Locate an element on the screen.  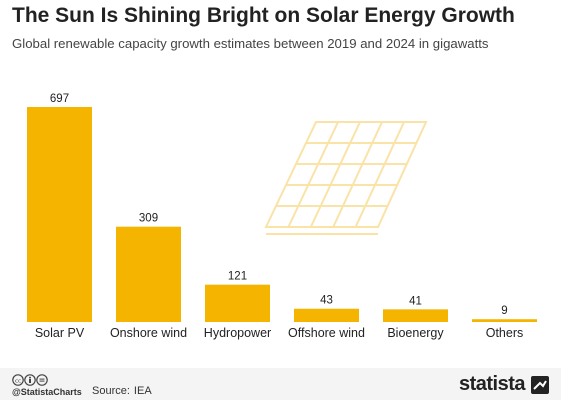
value-label: 43 is located at coordinates (326, 301).